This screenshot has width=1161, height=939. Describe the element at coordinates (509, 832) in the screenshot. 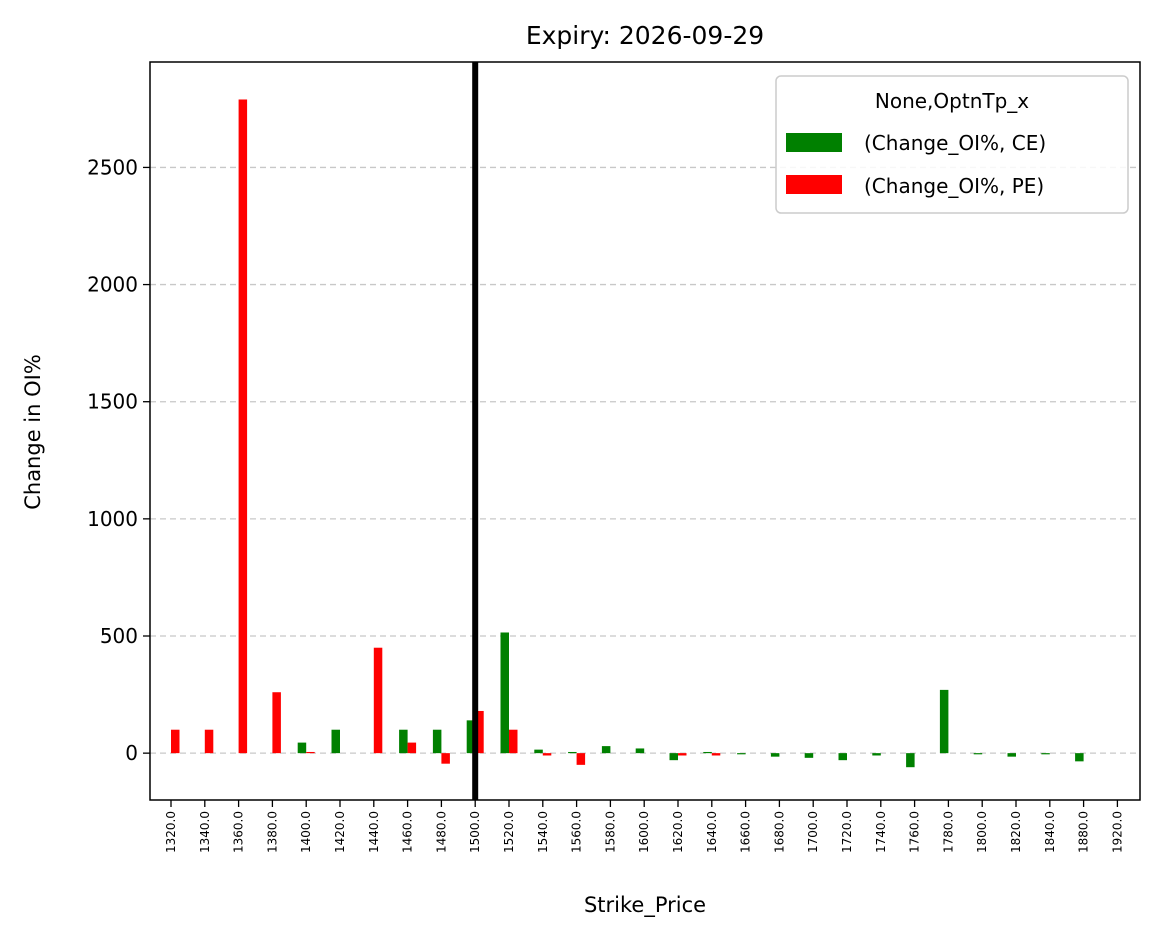

I see `x-tick-label: 1520.0` at that location.